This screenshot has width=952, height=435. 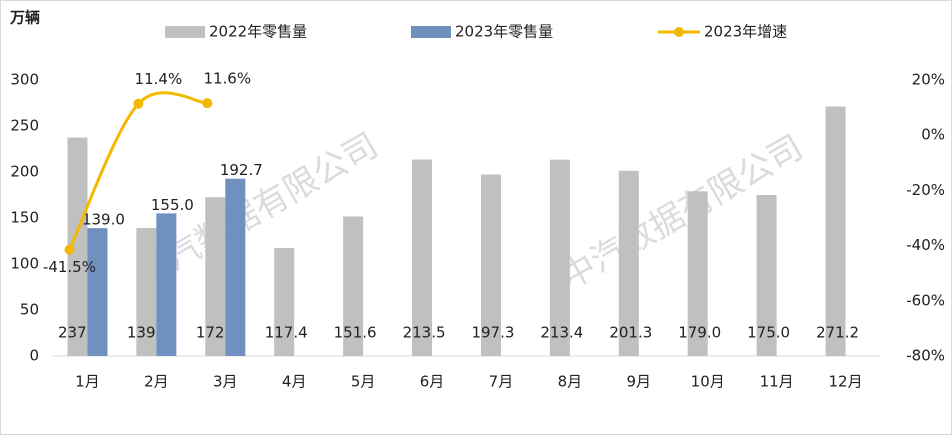 What do you see at coordinates (69, 267) in the screenshot?
I see `data-label: -41.5%` at bounding box center [69, 267].